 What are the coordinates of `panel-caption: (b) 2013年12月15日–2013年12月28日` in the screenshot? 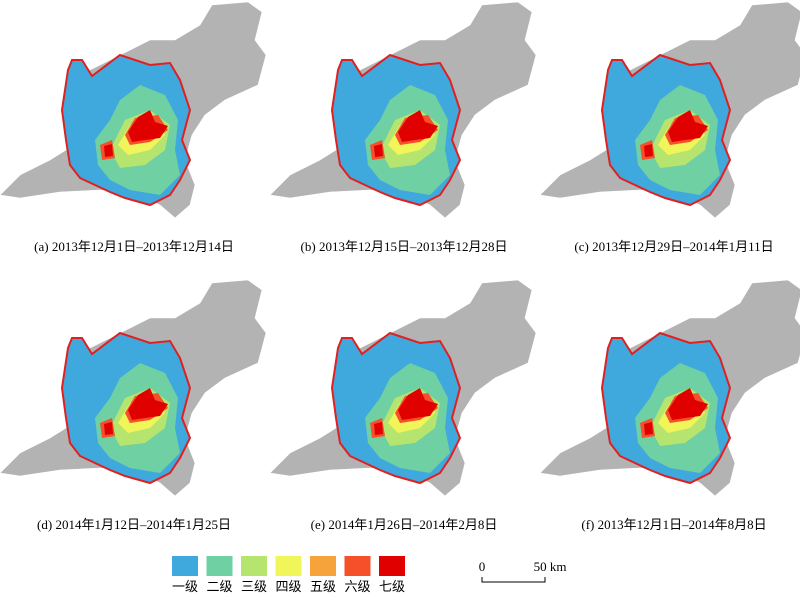 It's located at (404, 246).